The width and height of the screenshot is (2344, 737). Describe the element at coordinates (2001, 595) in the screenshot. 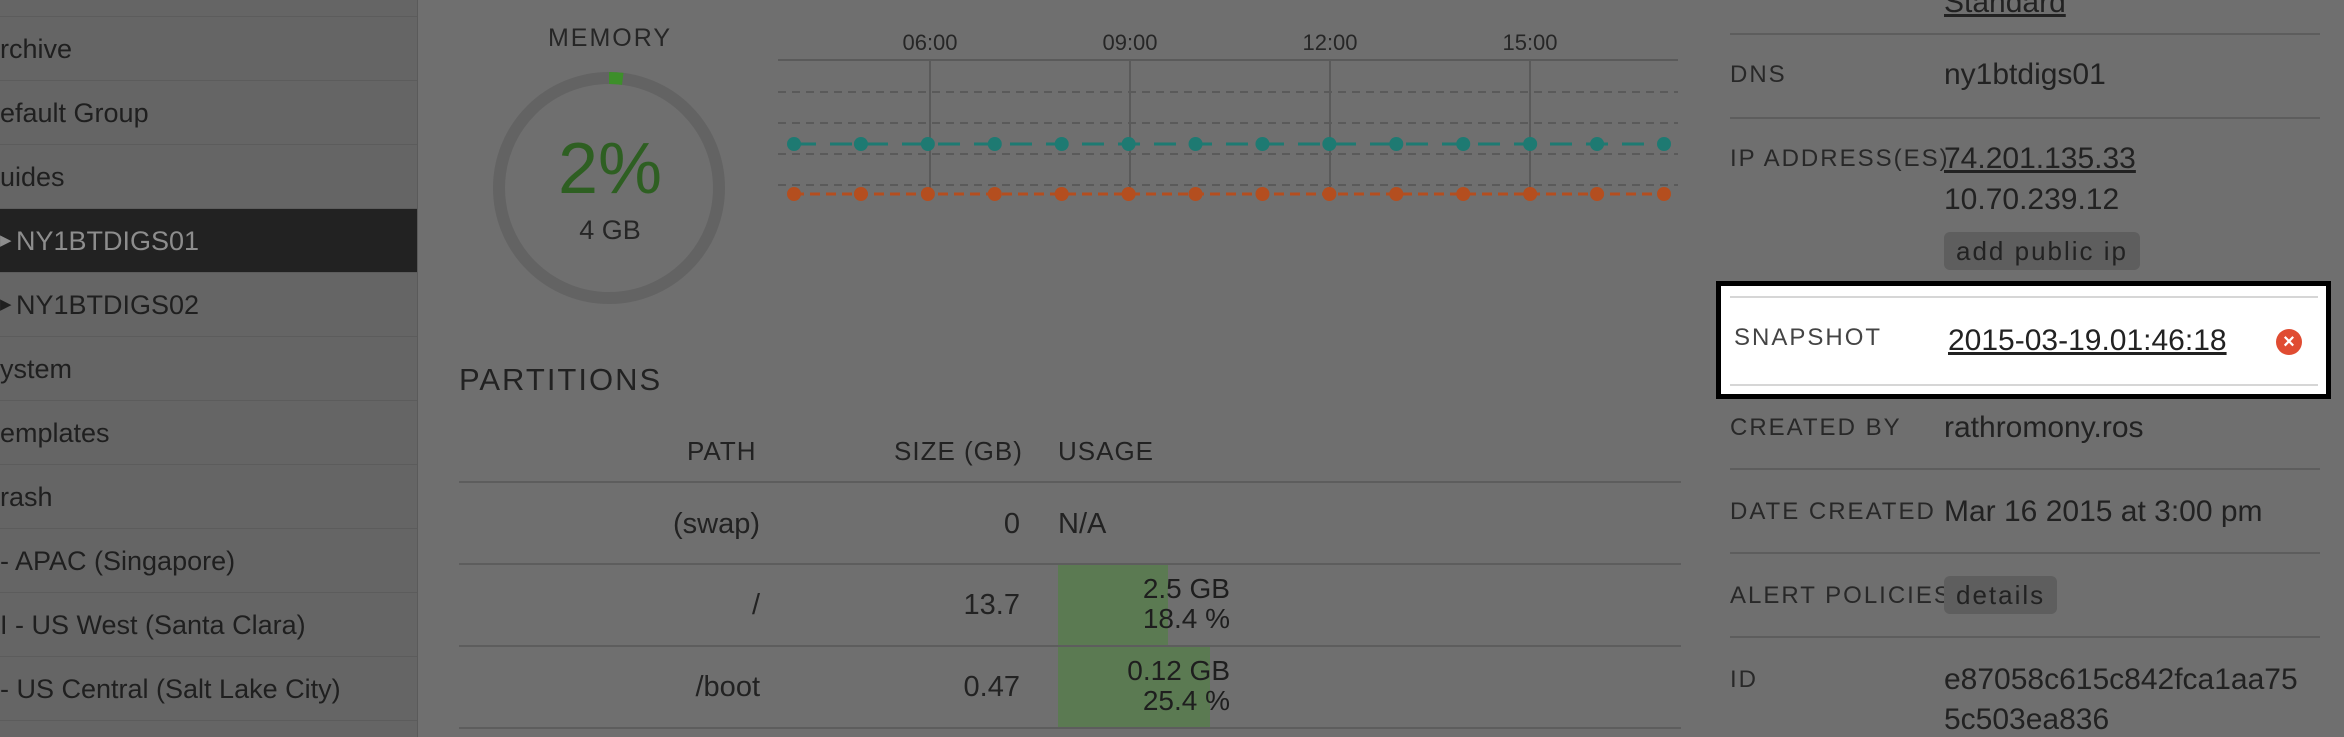

I see `alert-details-button: details` at that location.